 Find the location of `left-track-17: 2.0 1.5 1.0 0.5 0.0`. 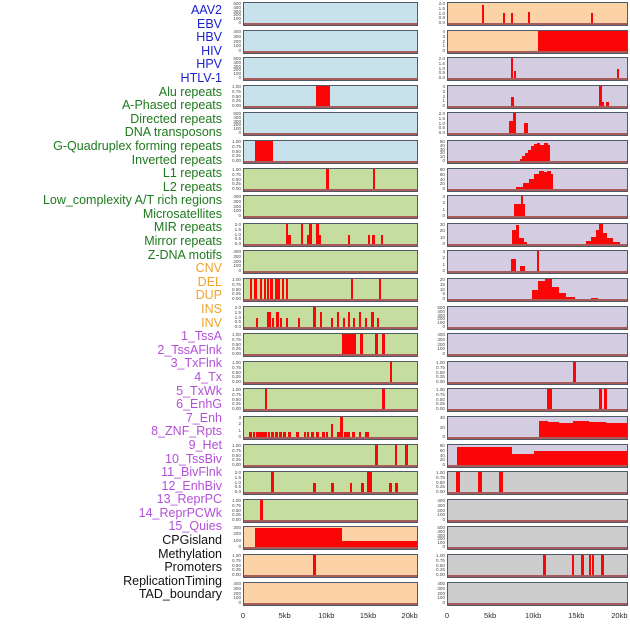

left-track-17: 2.0 1.5 1.0 0.5 0.0 is located at coordinates (321, 483).